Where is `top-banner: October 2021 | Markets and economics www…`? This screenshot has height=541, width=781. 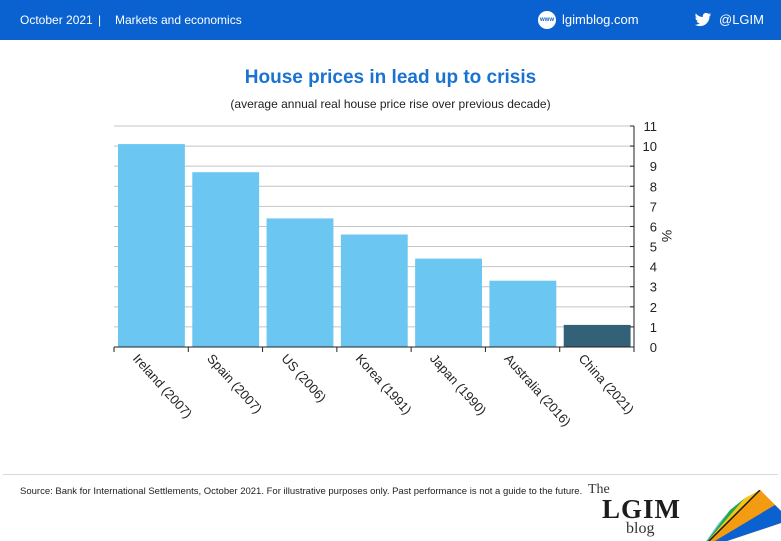
top-banner: October 2021 | Markets and economics www… is located at coordinates (390, 20).